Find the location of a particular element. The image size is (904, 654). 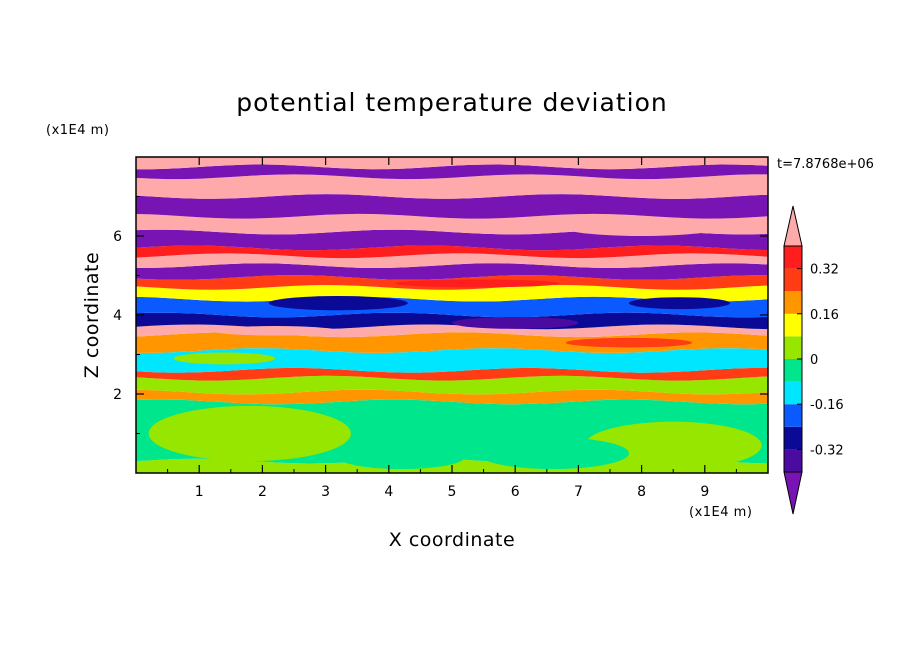

x-tick-label: 2 is located at coordinates (262, 492).